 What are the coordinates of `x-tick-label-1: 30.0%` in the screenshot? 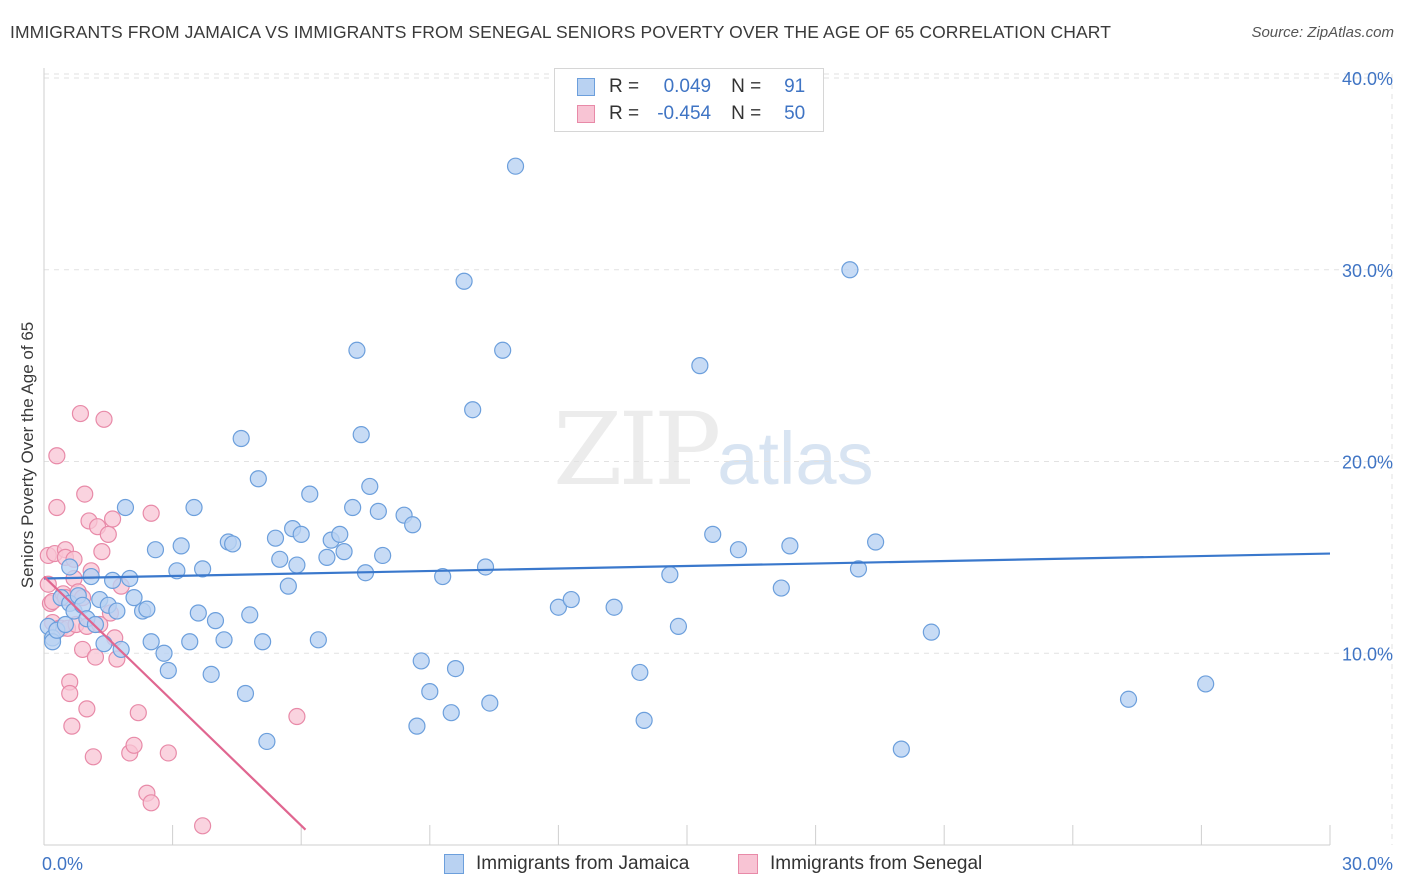 It's located at (1367, 864).